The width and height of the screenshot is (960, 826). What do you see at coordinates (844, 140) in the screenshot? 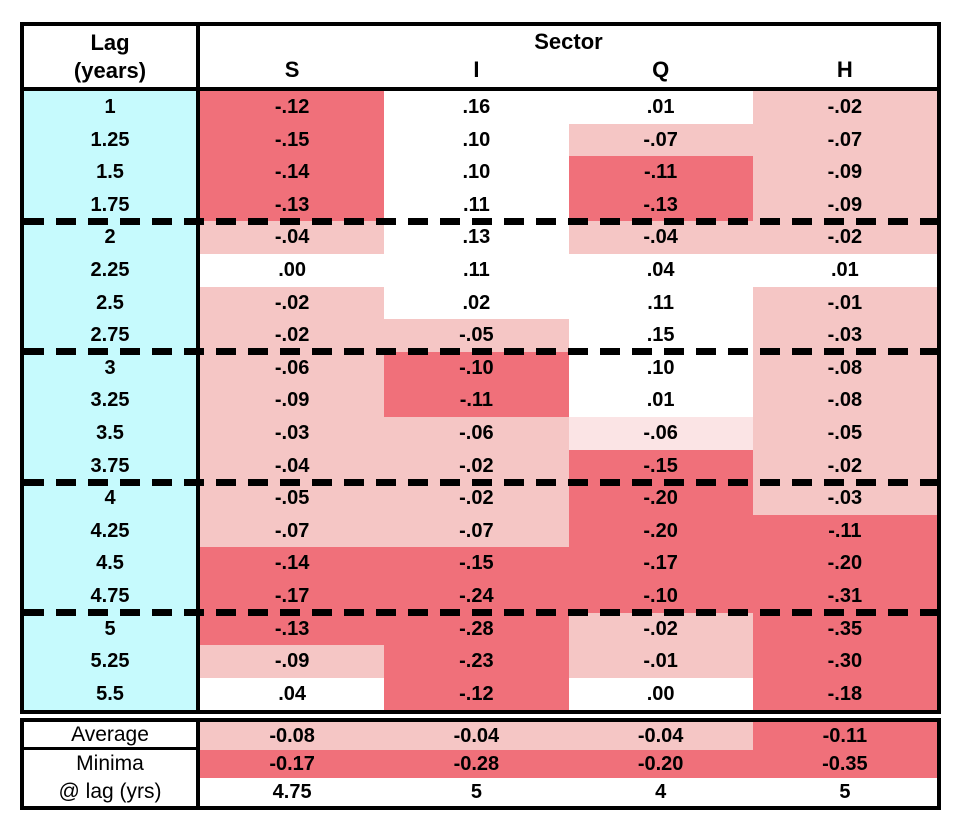
I see `value-cell-h: -.07` at bounding box center [844, 140].